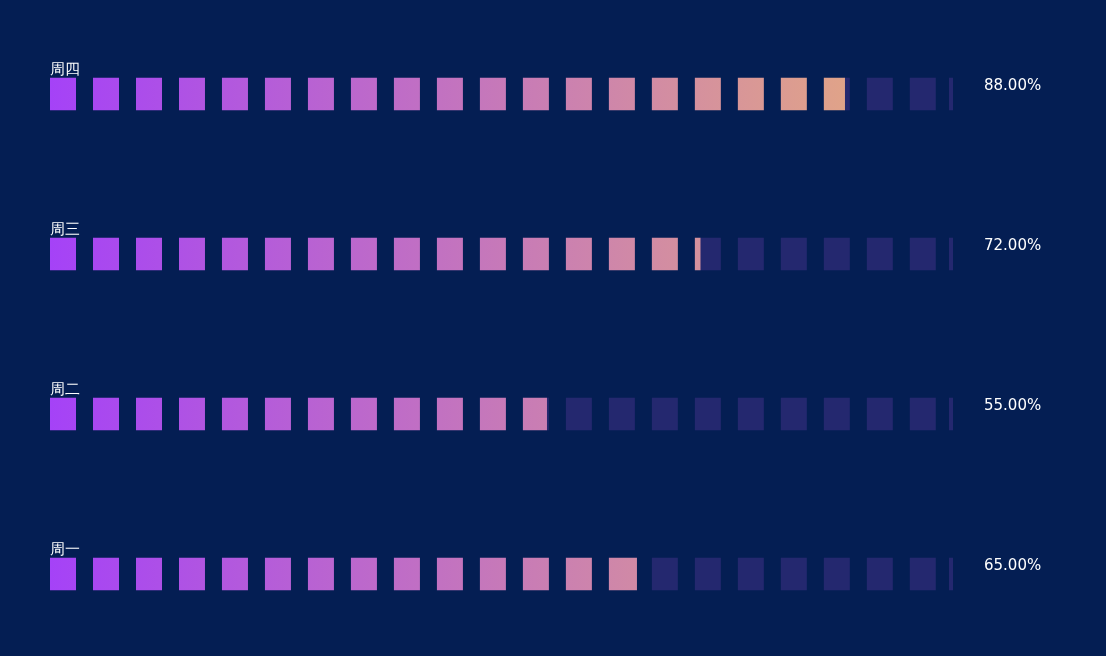  Describe the element at coordinates (1013, 564) in the screenshot. I see `data-label: 65.00%` at that location.